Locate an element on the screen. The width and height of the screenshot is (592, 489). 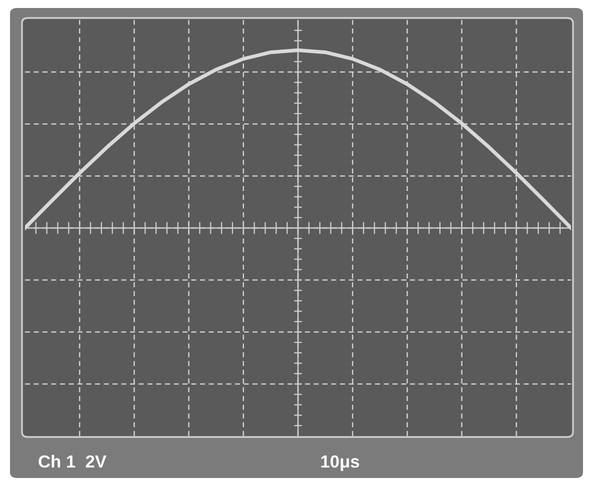
text: 10μs is located at coordinates (340, 463).